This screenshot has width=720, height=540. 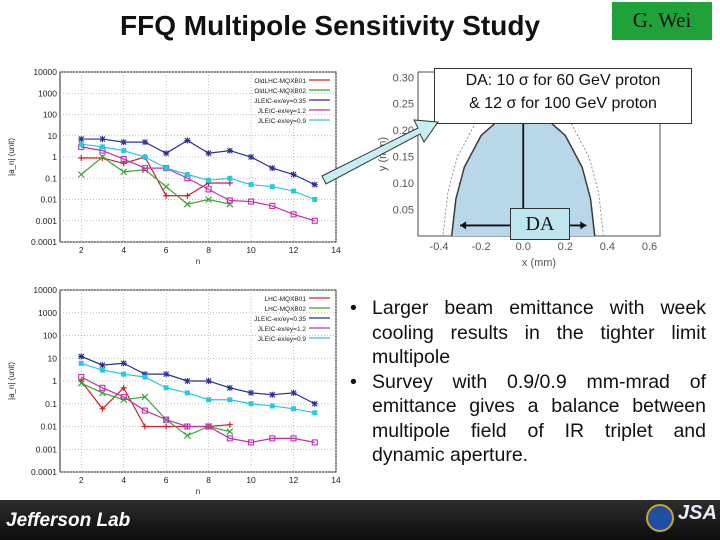 I want to click on legend-label: OldLHC-MQXB02, so click(x=280, y=91).